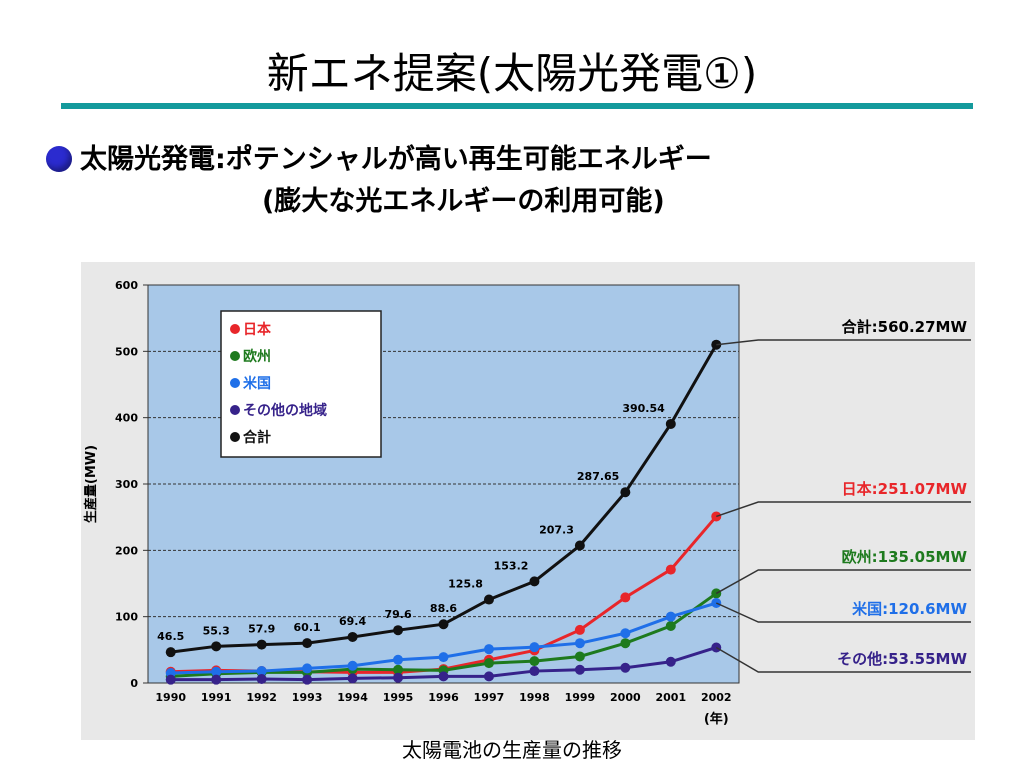 The width and height of the screenshot is (1024, 768). What do you see at coordinates (397, 614) in the screenshot?
I see `data-label: 79.6` at bounding box center [397, 614].